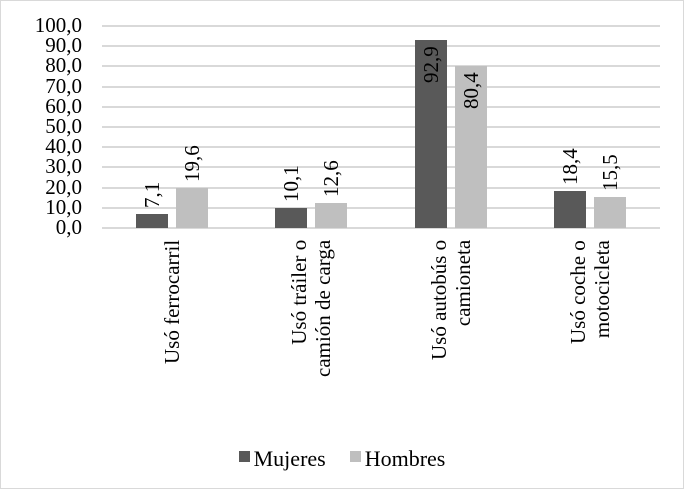 The width and height of the screenshot is (684, 489). Describe the element at coordinates (570, 166) in the screenshot. I see `data-label: 18,4` at that location.